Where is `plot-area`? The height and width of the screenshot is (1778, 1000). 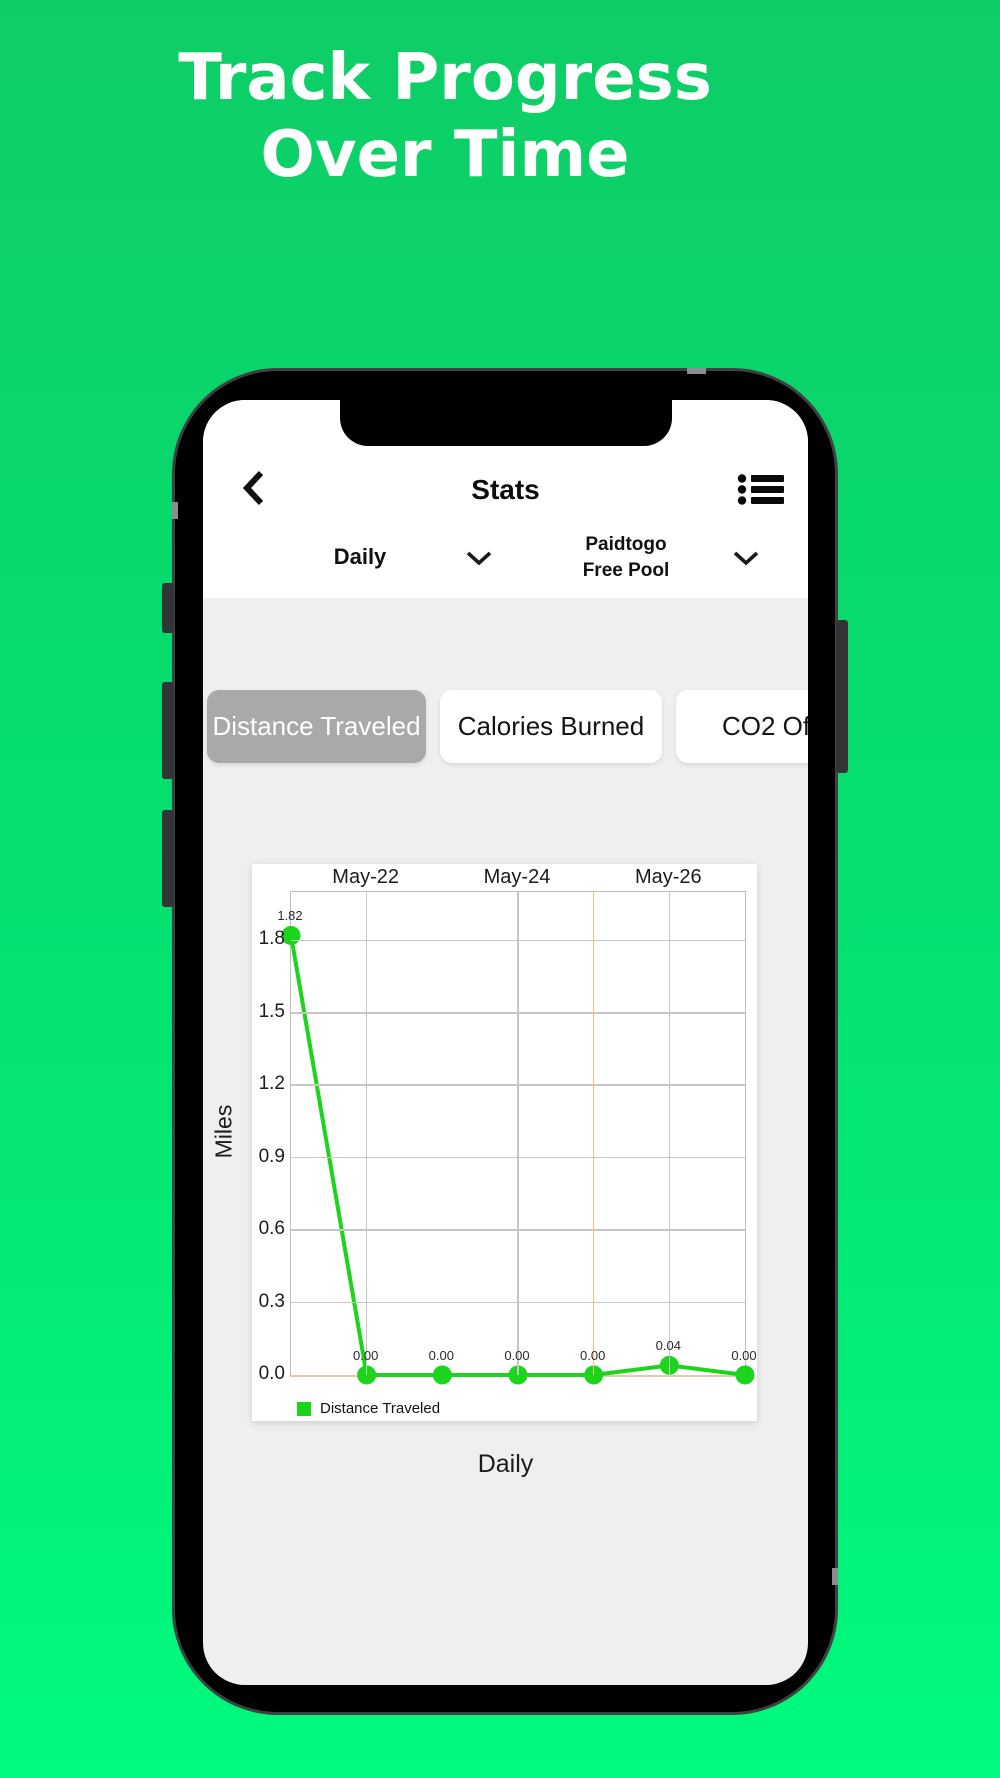
plot-area is located at coordinates (518, 1138).